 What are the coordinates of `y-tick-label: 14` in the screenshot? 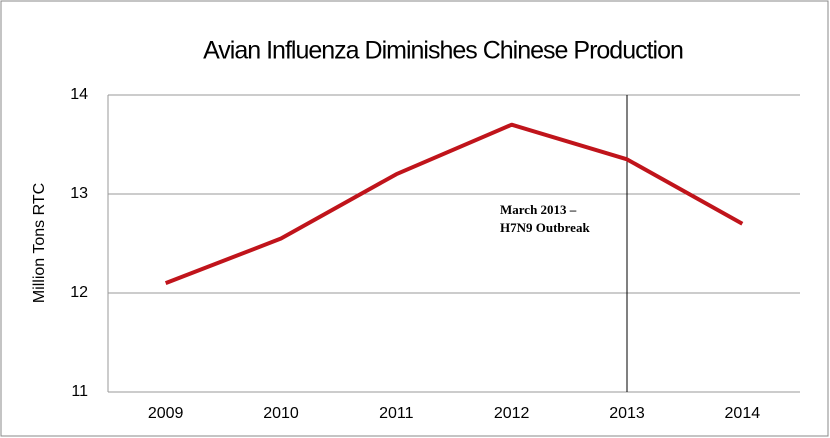 It's located at (79, 94).